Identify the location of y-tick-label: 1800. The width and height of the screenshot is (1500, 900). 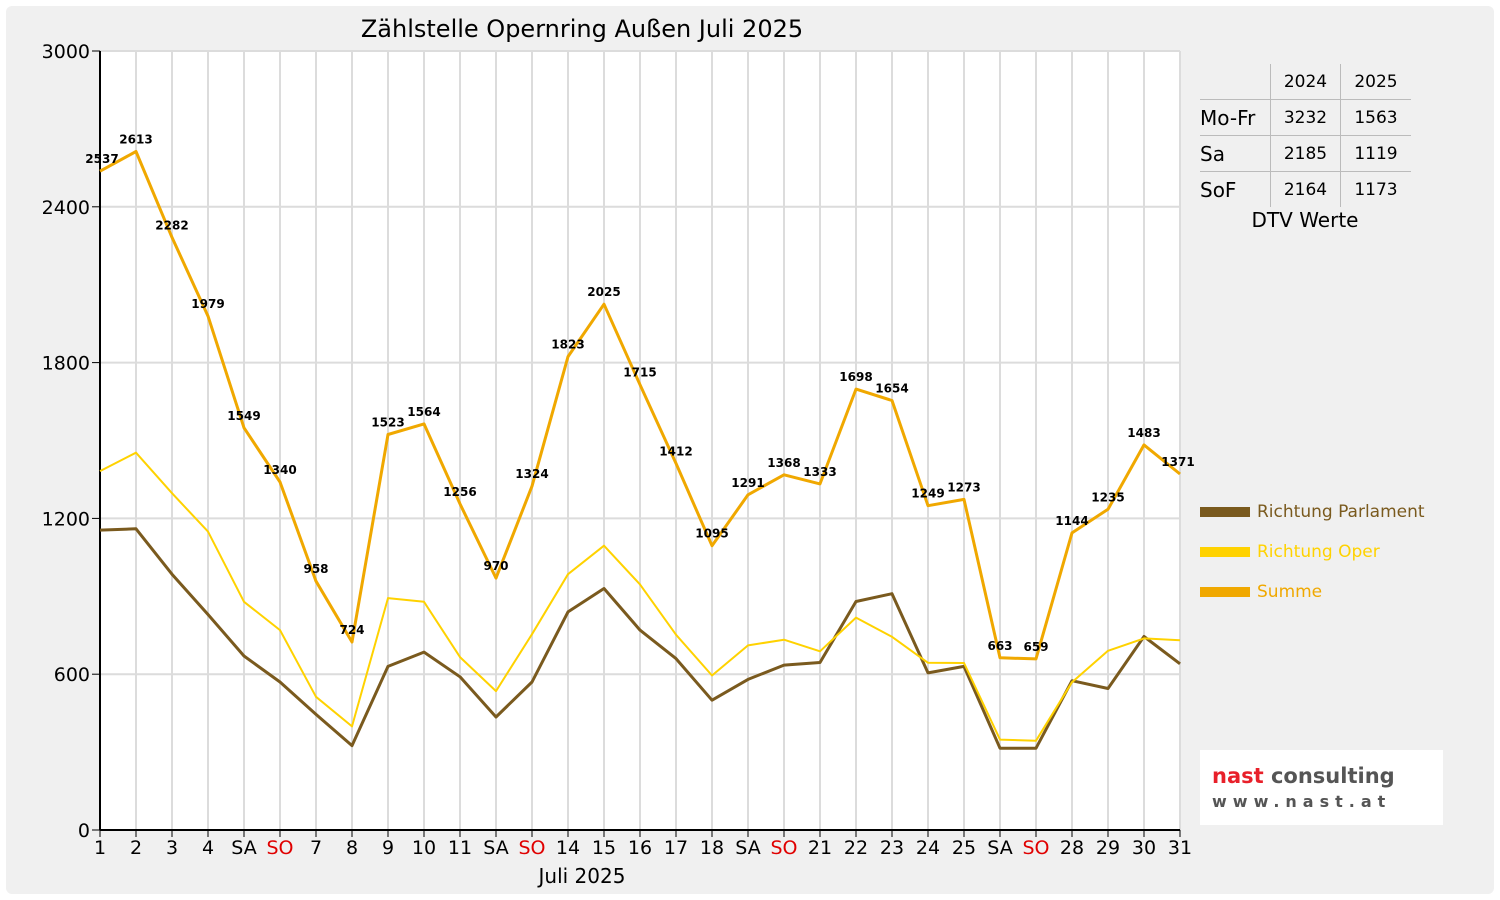
(66, 364).